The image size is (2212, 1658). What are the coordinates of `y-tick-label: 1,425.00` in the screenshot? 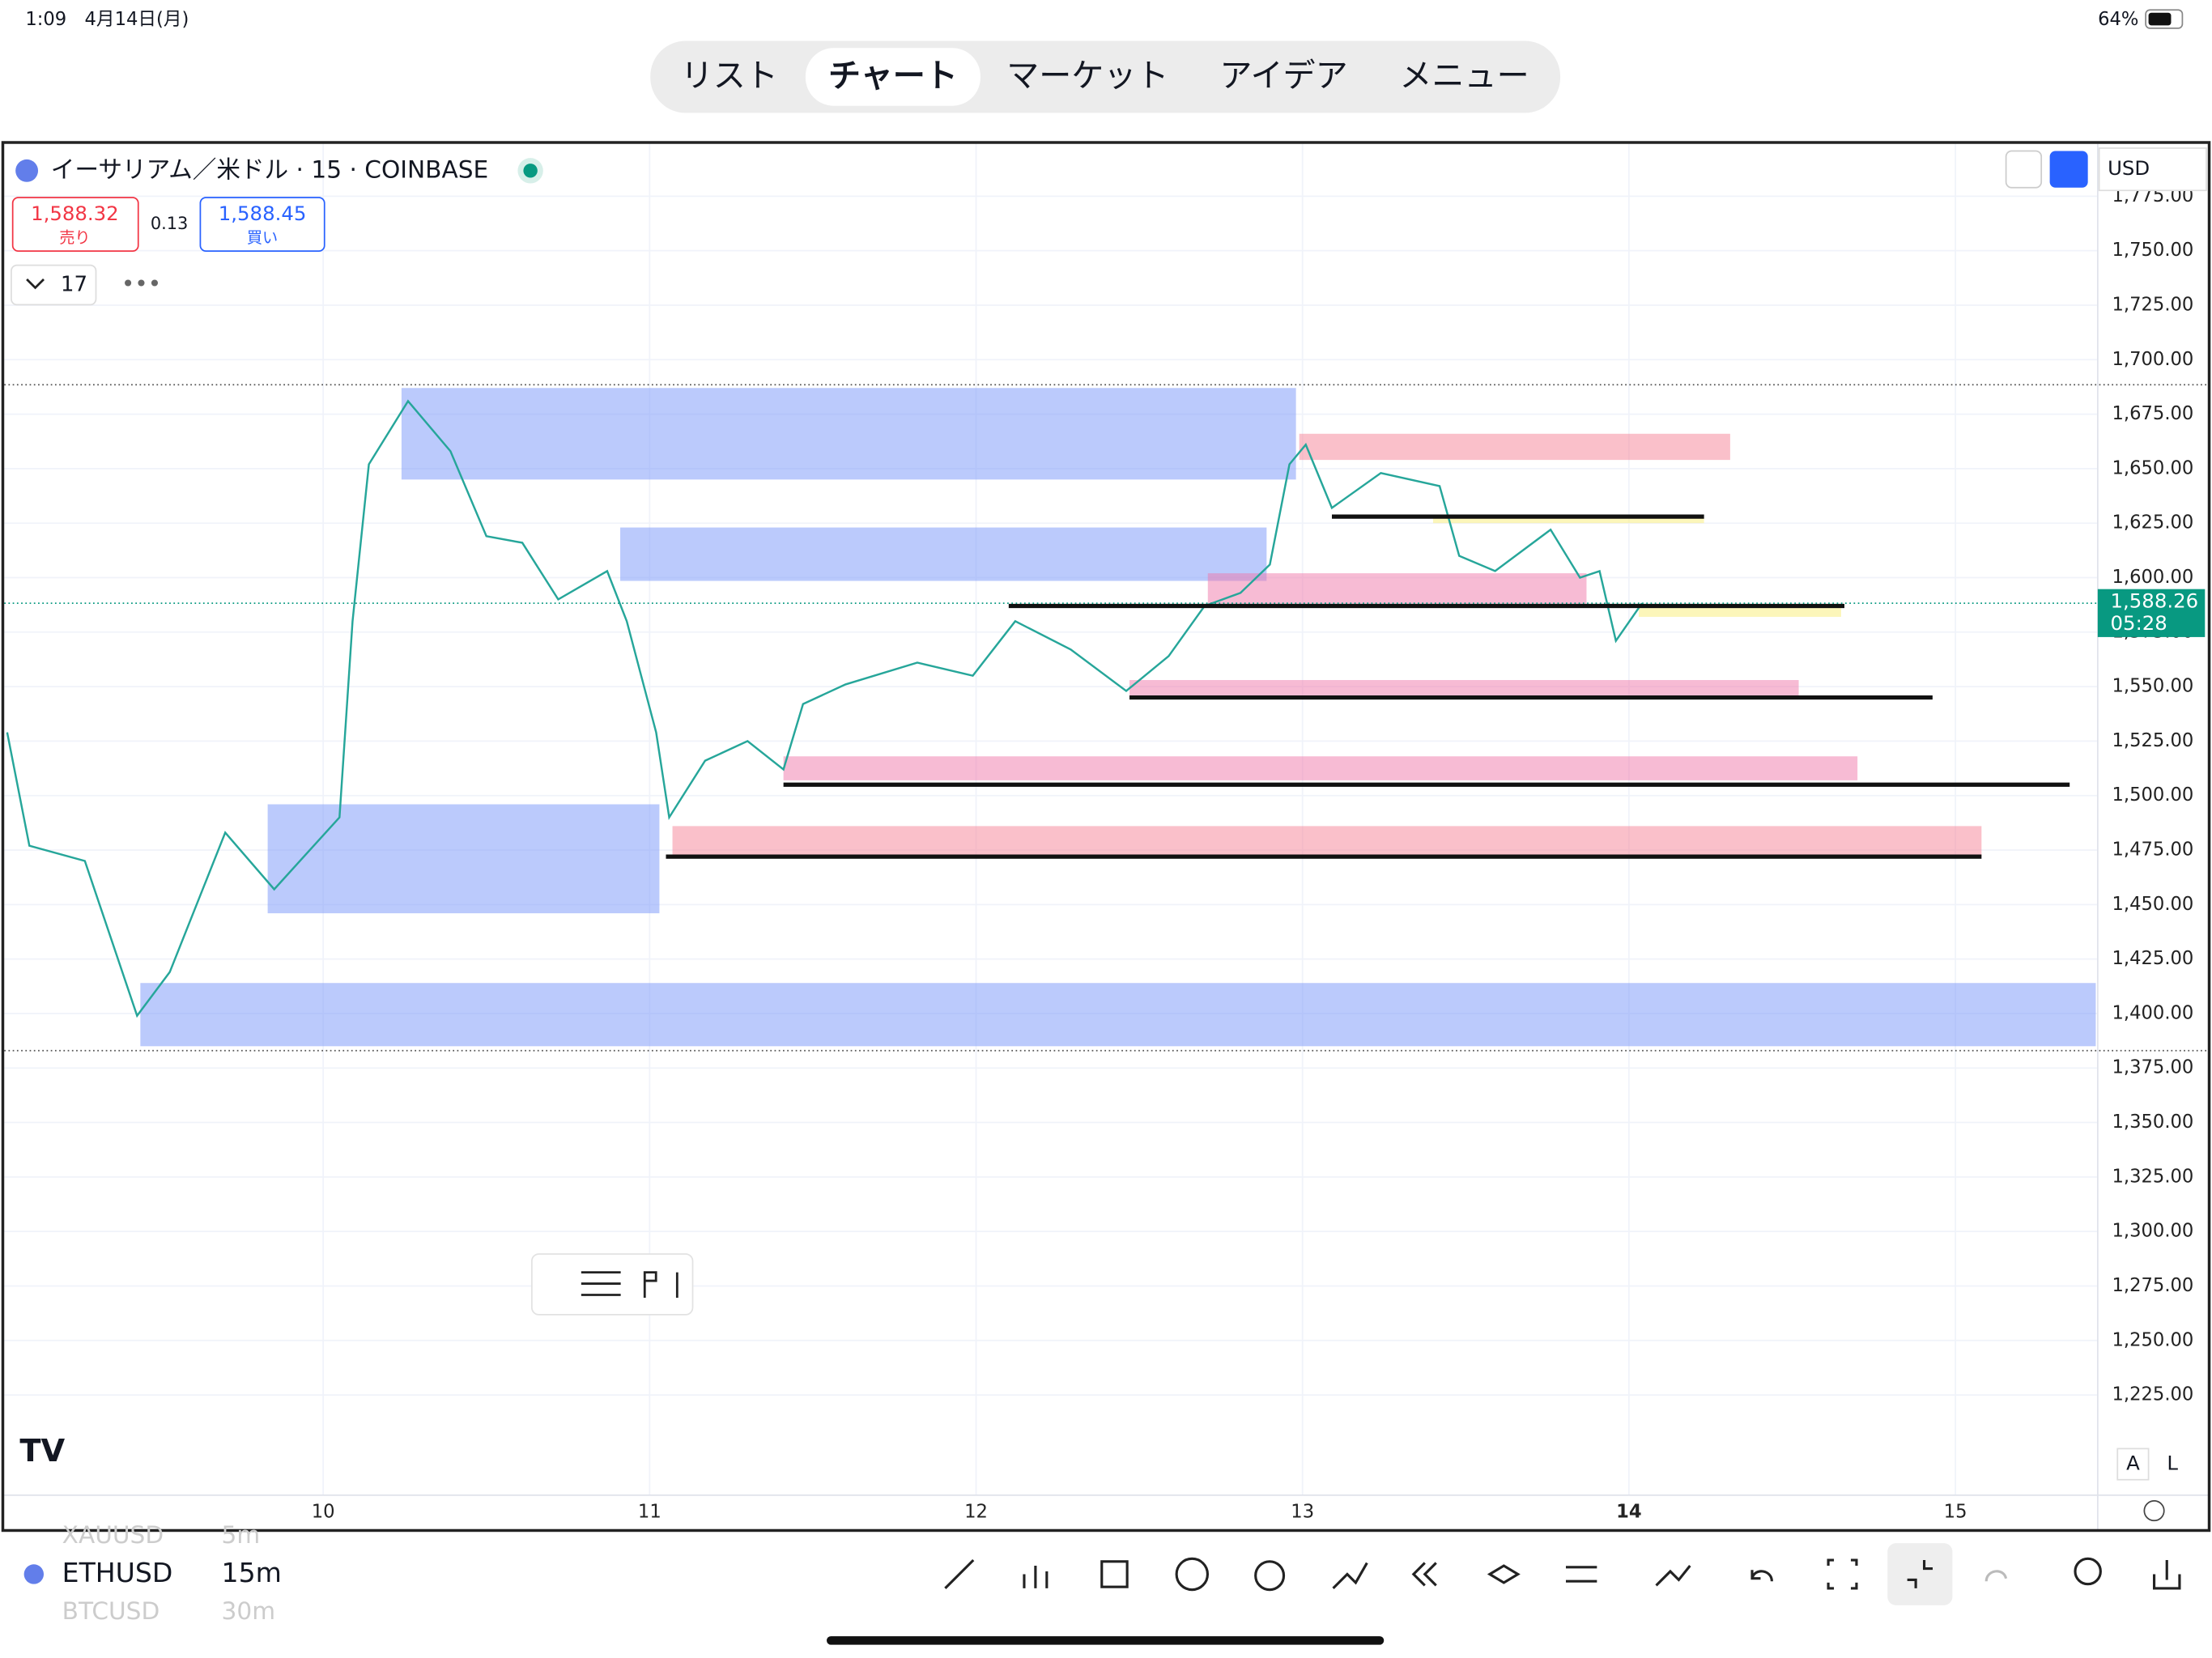 It's located at (2153, 958).